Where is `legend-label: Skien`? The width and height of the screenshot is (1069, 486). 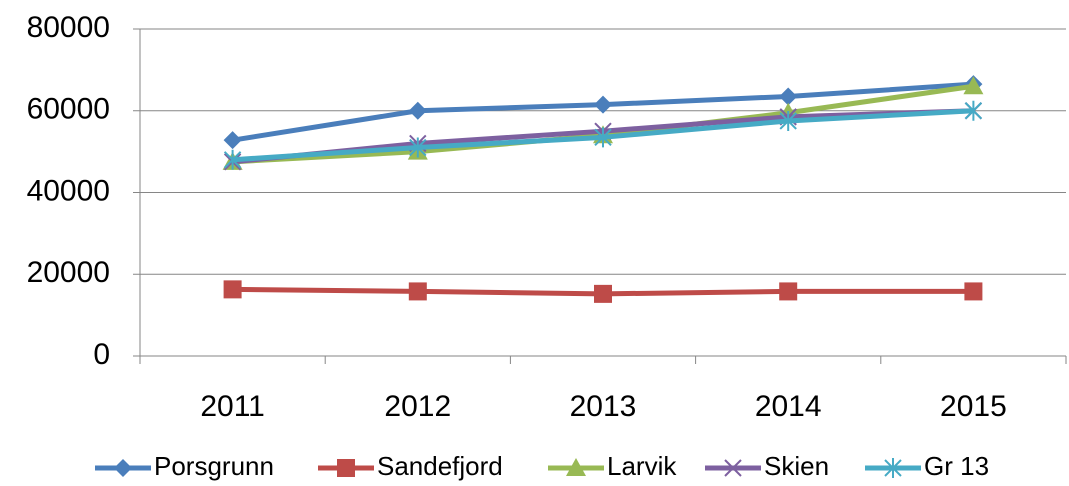
legend-label: Skien is located at coordinates (796, 466).